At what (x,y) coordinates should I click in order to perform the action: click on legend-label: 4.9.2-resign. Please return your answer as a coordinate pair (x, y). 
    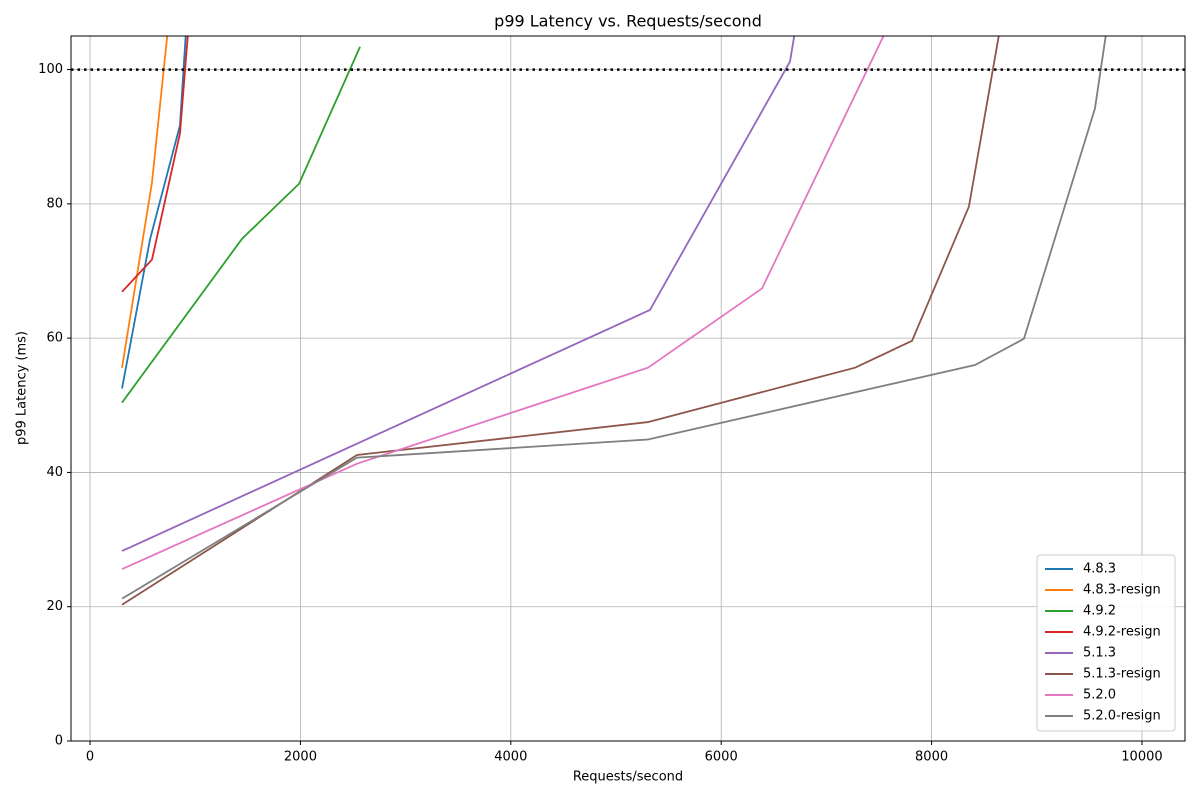
    Looking at the image, I should click on (1122, 632).